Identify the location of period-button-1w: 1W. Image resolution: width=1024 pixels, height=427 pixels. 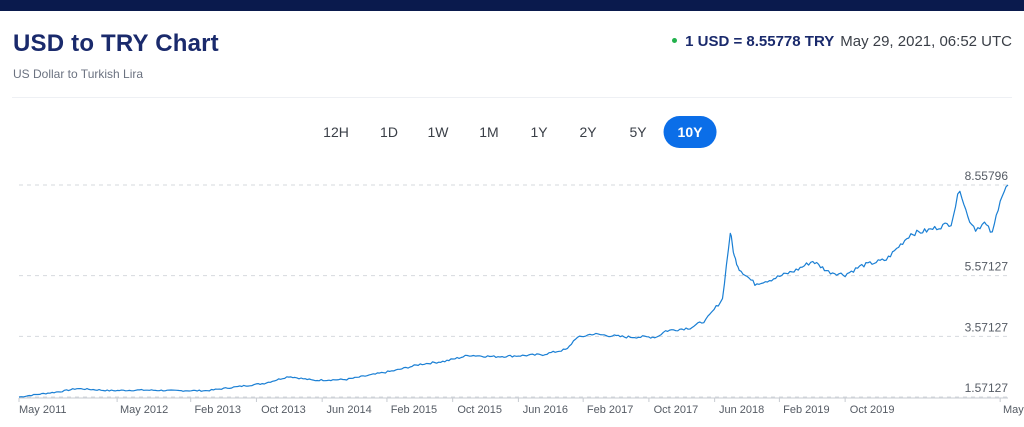
(438, 132).